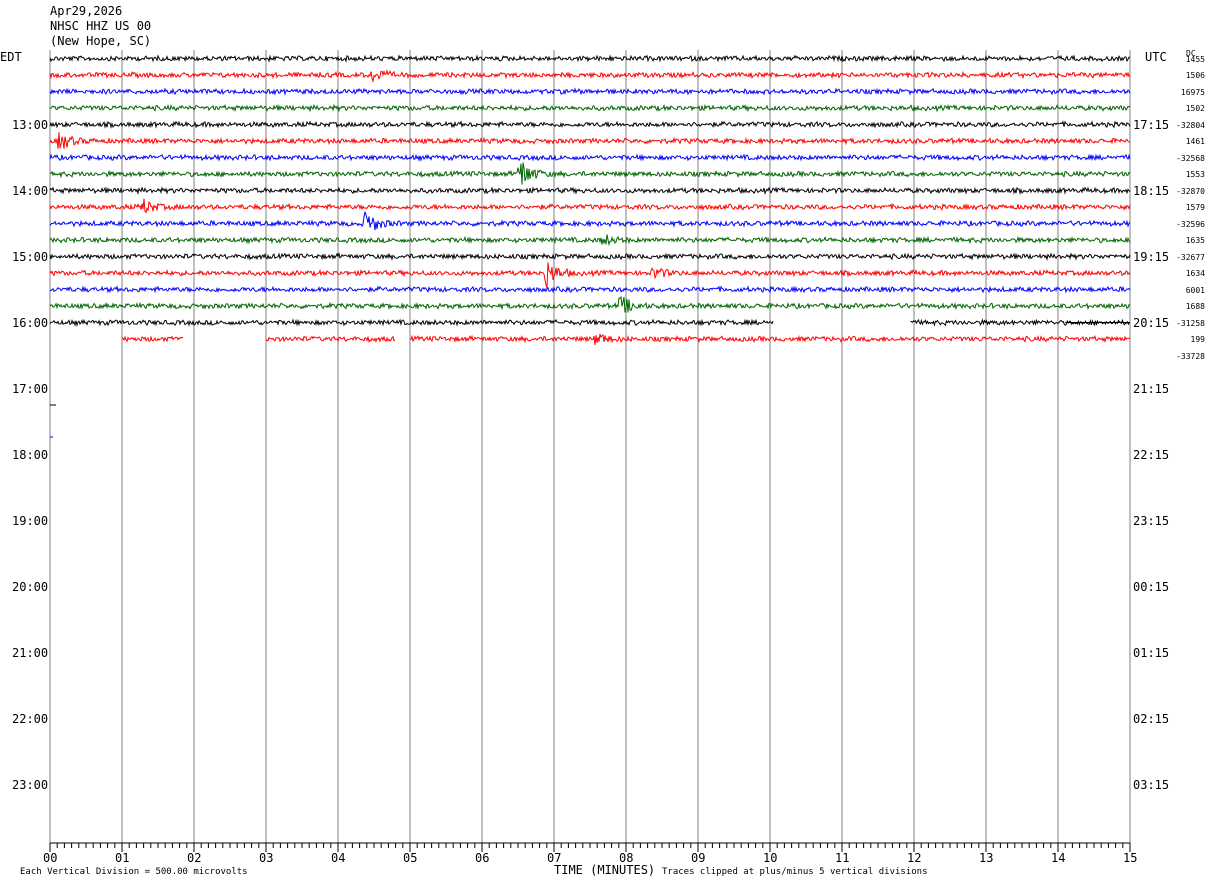 The image size is (1210, 886). I want to click on x-tick-label: 01, so click(122, 858).